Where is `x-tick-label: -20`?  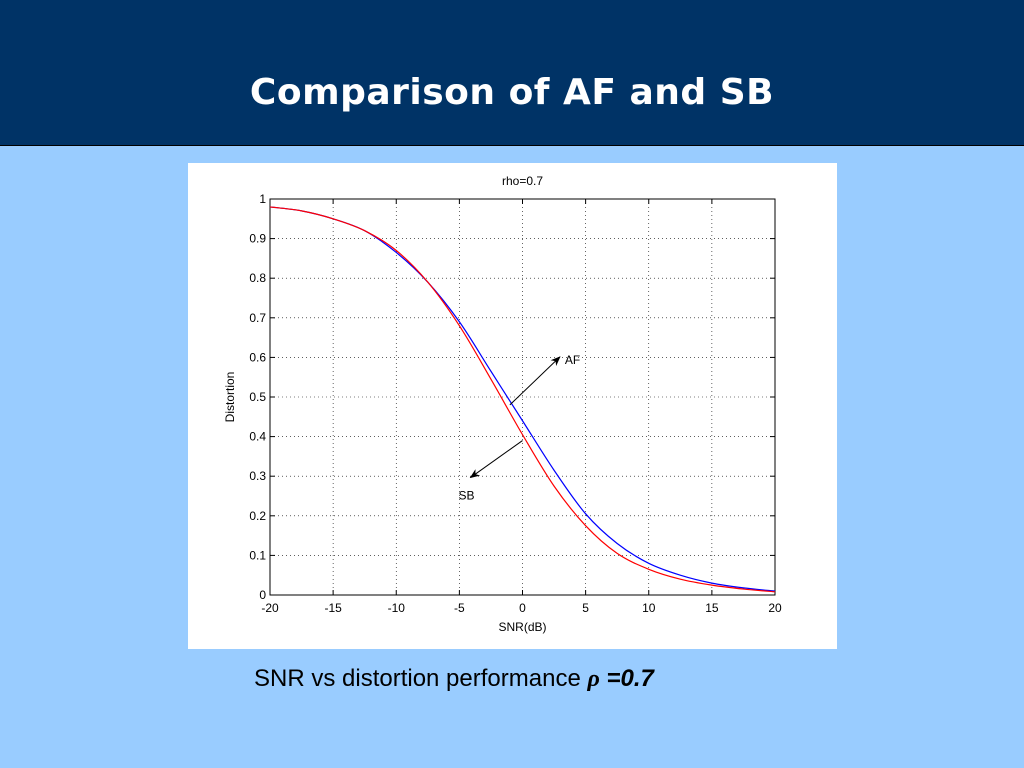
x-tick-label: -20 is located at coordinates (270, 608).